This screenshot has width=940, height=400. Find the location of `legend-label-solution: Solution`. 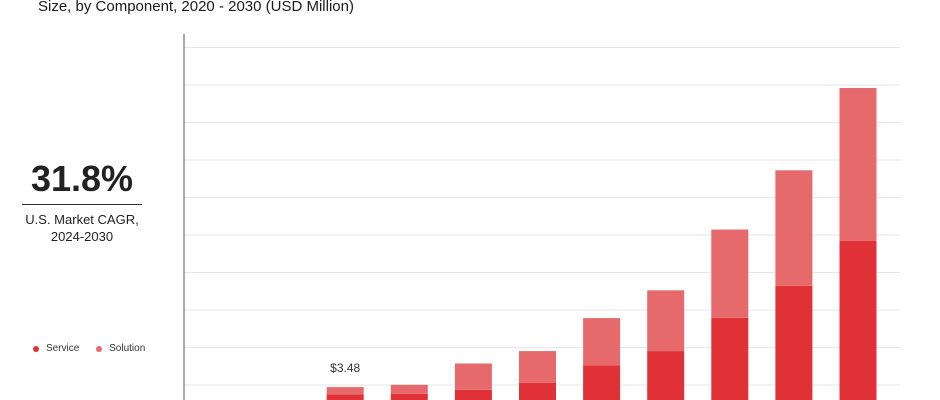

legend-label-solution: Solution is located at coordinates (127, 348).